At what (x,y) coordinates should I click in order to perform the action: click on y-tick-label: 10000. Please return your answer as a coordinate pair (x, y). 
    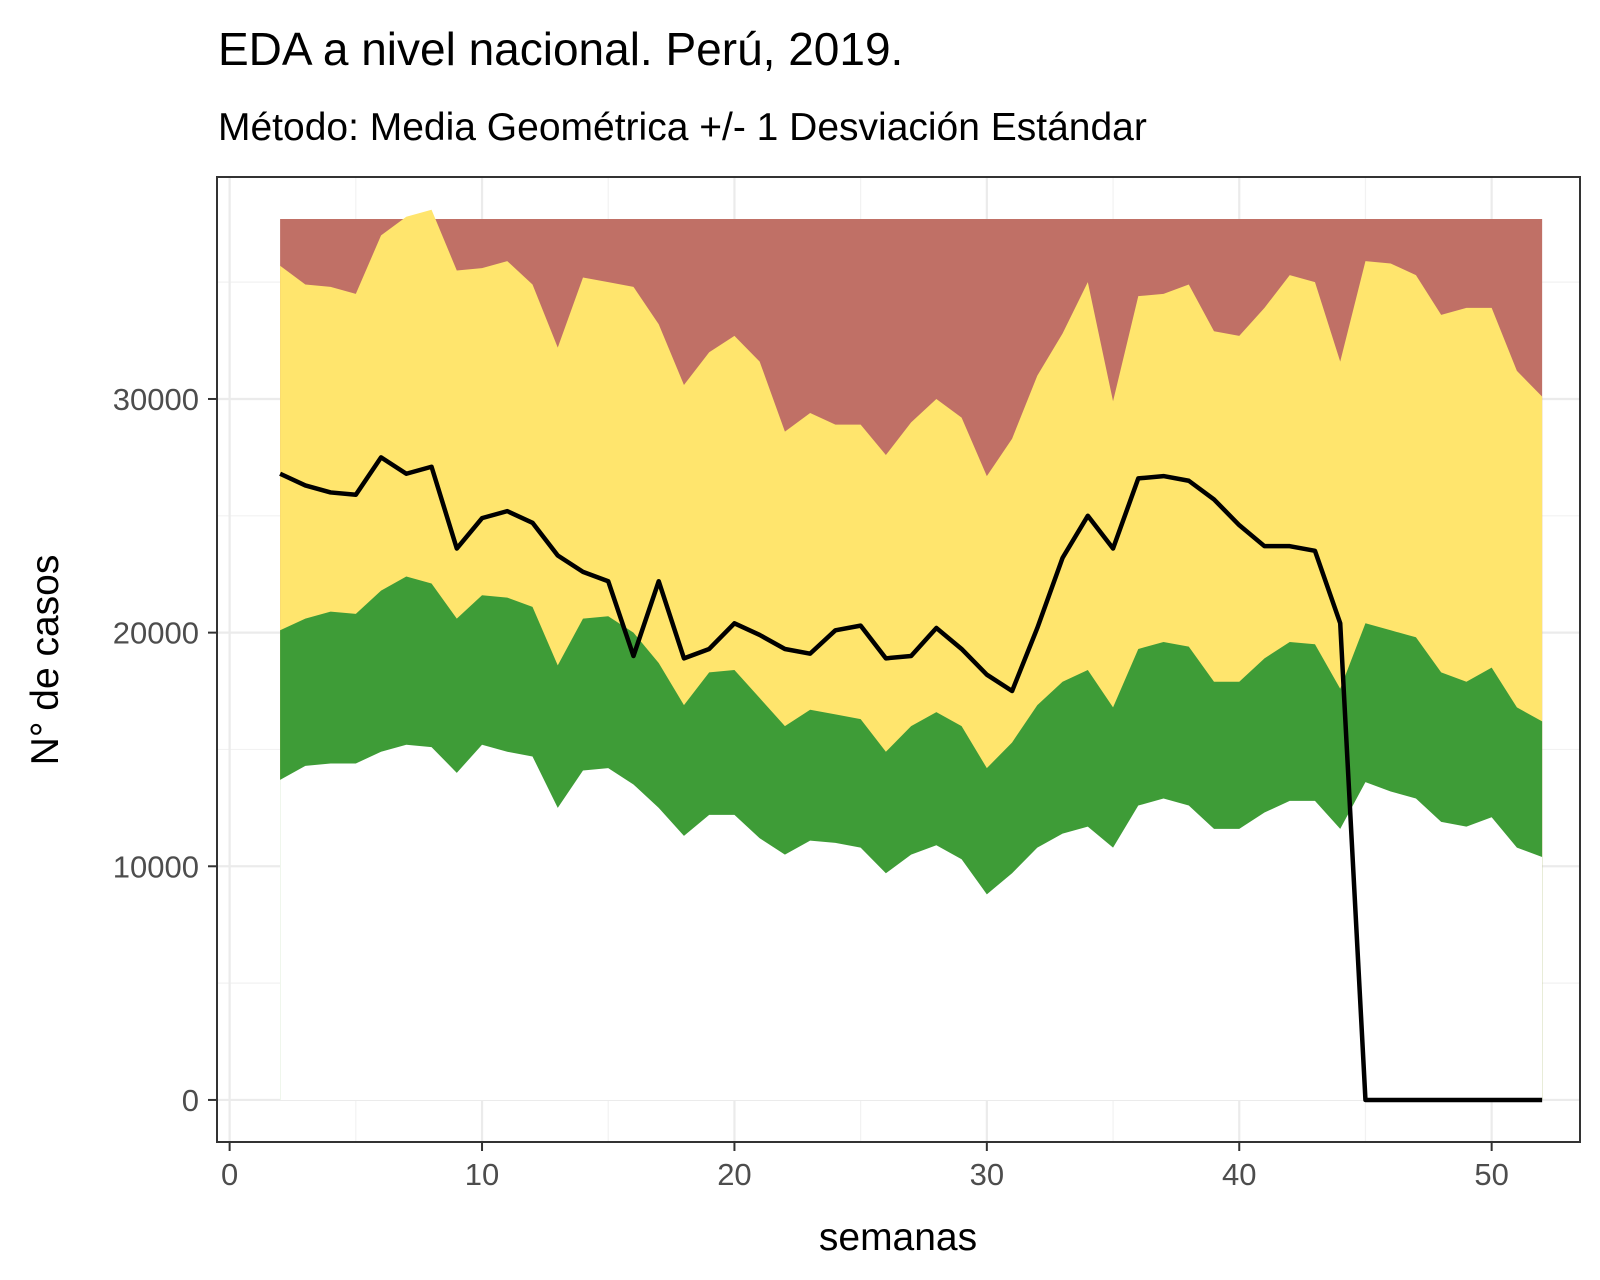
    Looking at the image, I should click on (156, 866).